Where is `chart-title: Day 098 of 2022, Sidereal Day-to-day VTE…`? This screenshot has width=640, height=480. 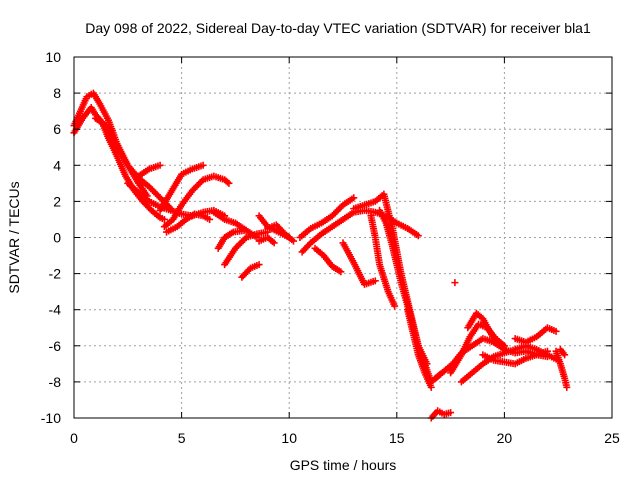
chart-title: Day 098 of 2022, Sidereal Day-to-day VTE… is located at coordinates (338, 28).